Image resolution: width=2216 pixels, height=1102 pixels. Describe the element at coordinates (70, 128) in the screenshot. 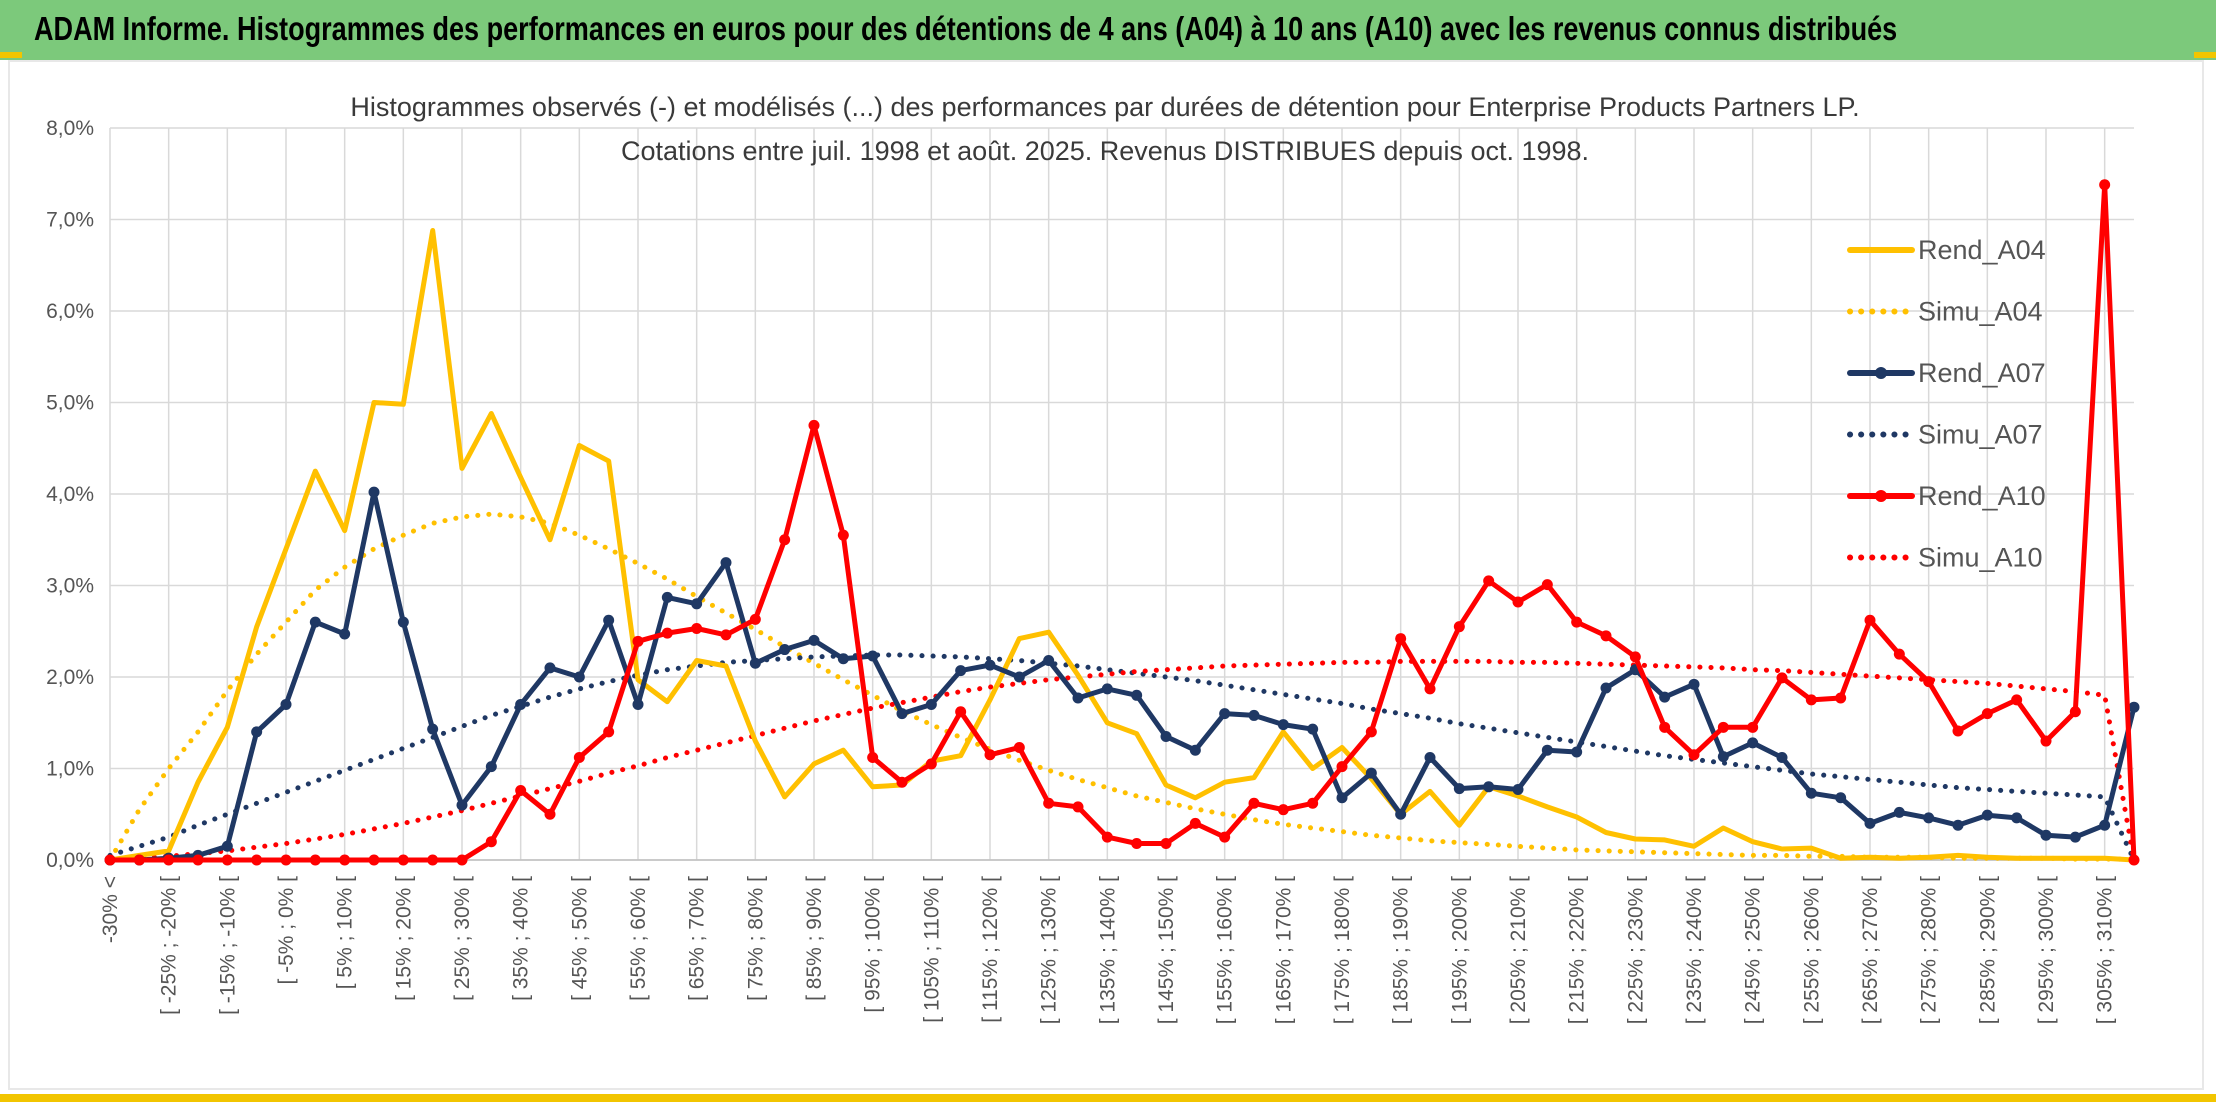

I see `y-tick-label: 8,0%` at that location.